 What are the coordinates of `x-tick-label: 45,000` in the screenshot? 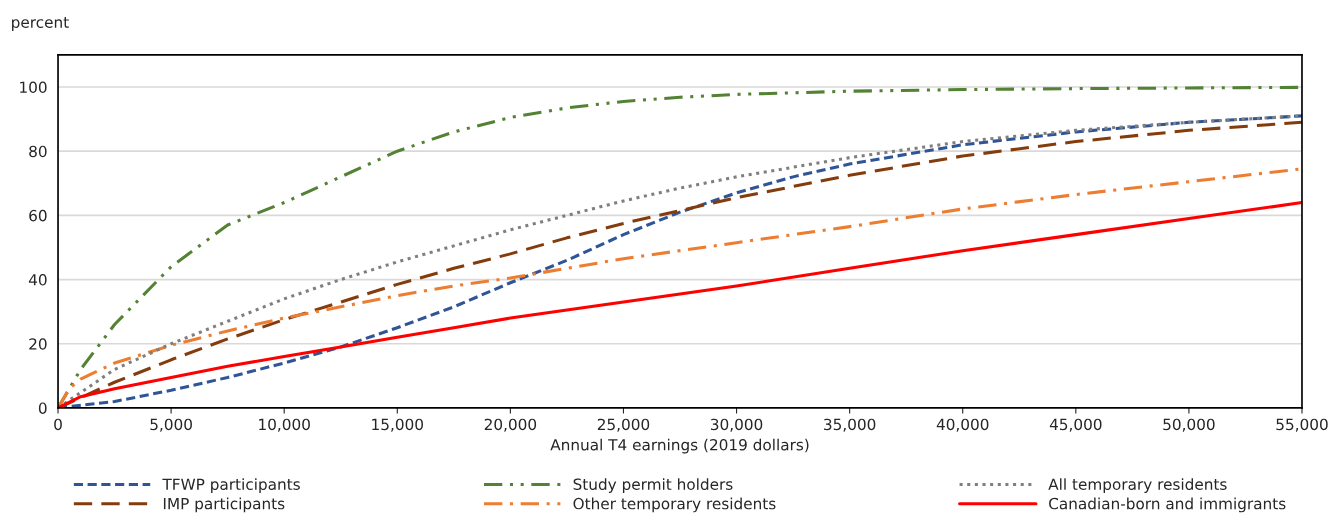 It's located at (1075, 425).